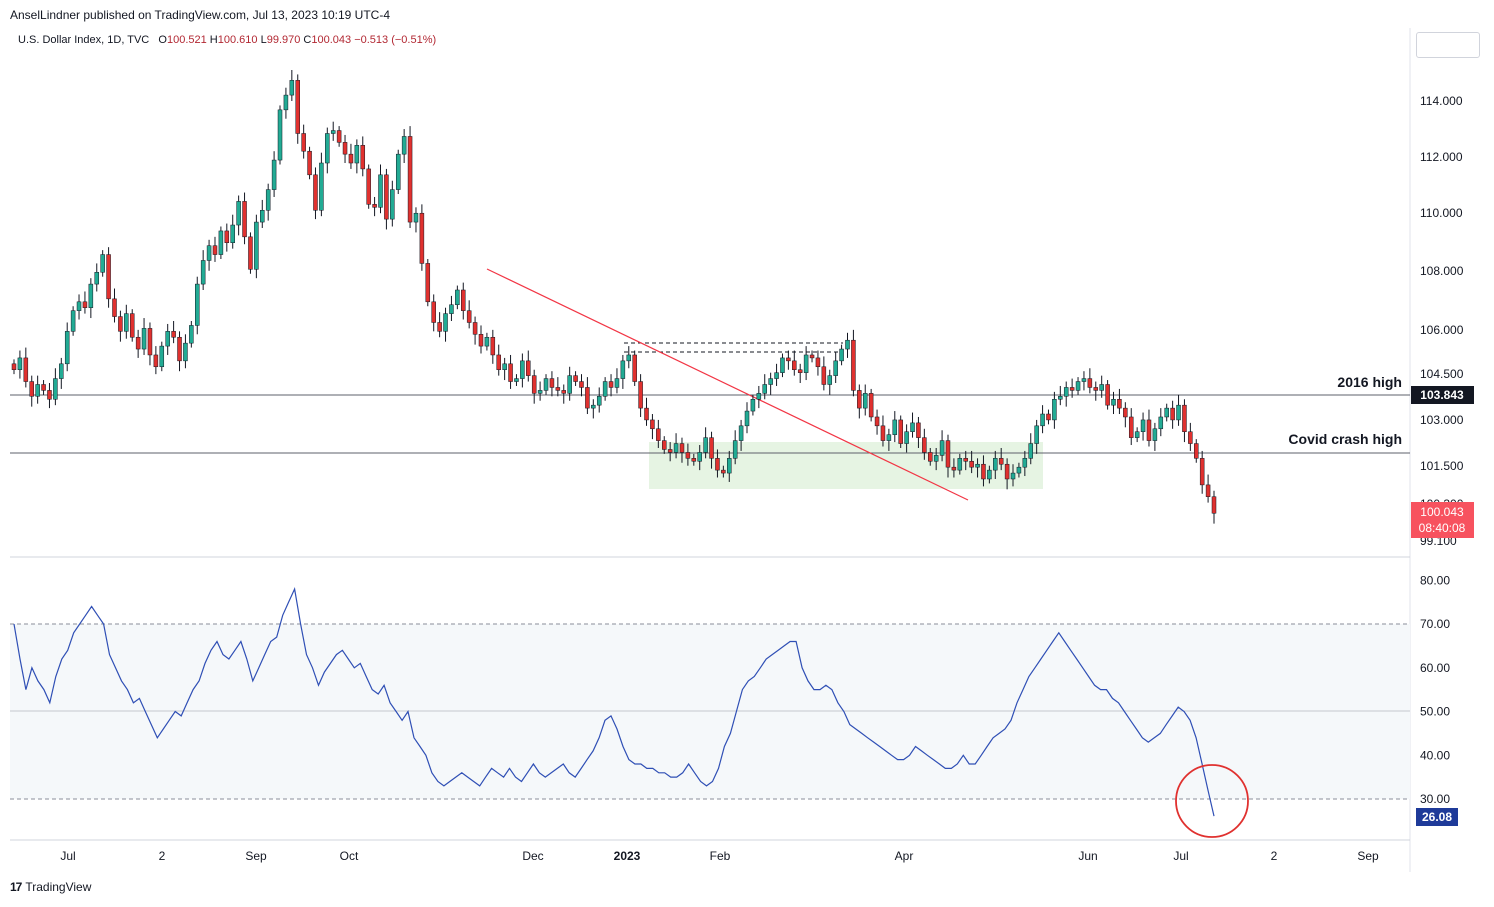 The image size is (1494, 907). I want to click on price-tick-label: 108.000, so click(1442, 271).